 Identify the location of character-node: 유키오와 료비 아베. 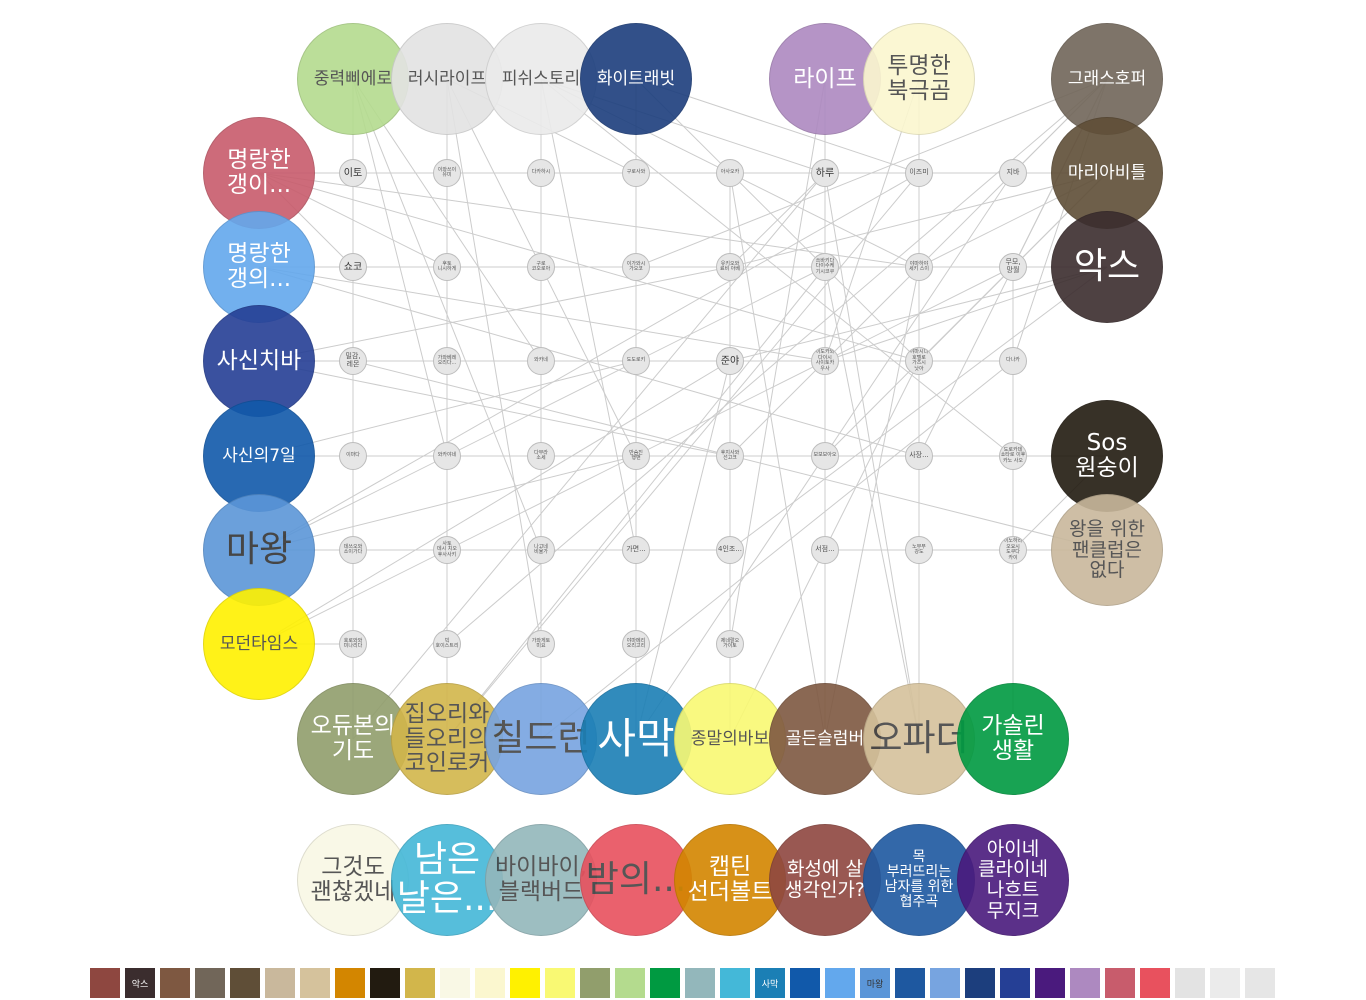
(730, 267).